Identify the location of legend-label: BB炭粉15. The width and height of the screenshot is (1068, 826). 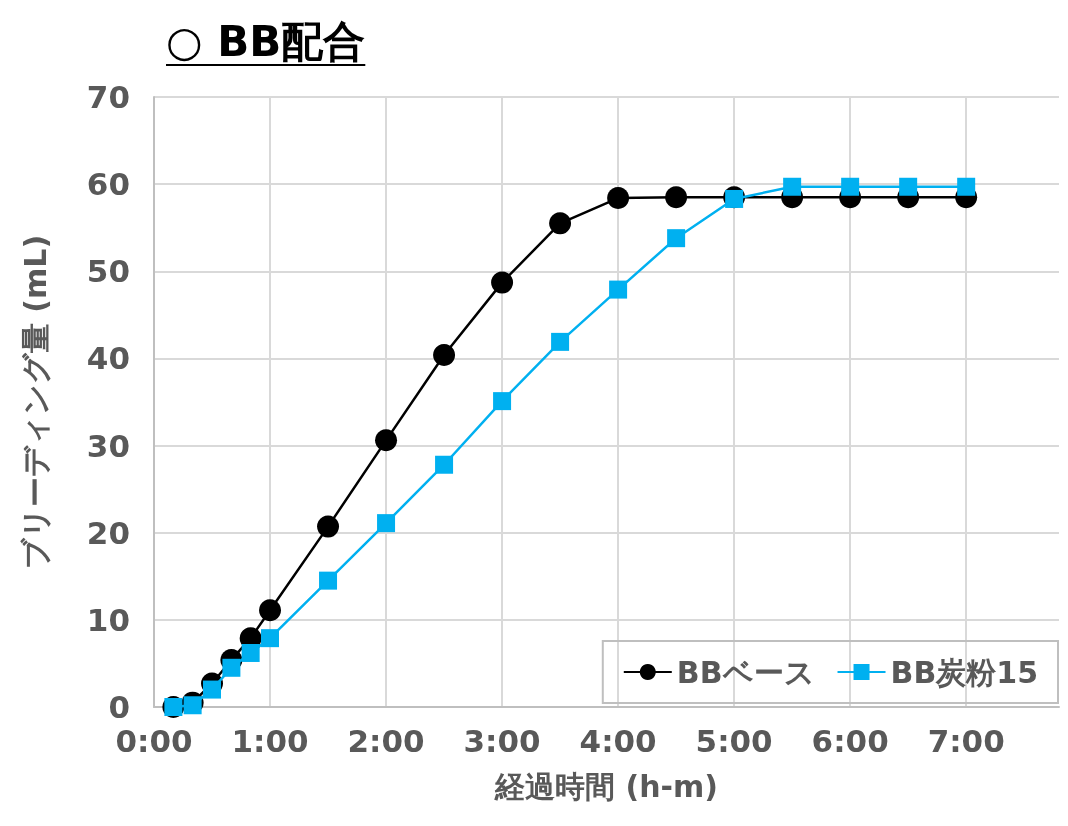
(964, 672).